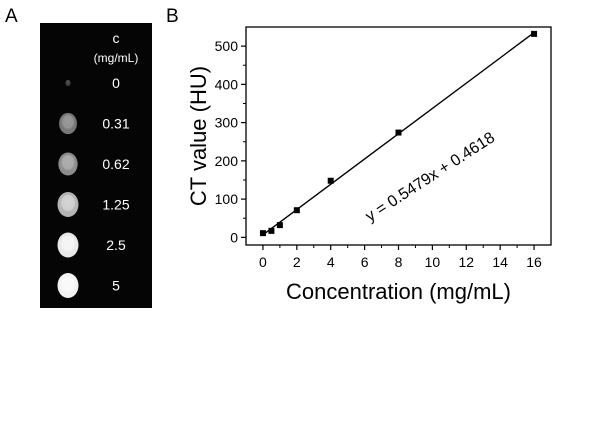 This screenshot has height=446, width=603. Describe the element at coordinates (433, 262) in the screenshot. I see `x-tick-label: 10` at that location.